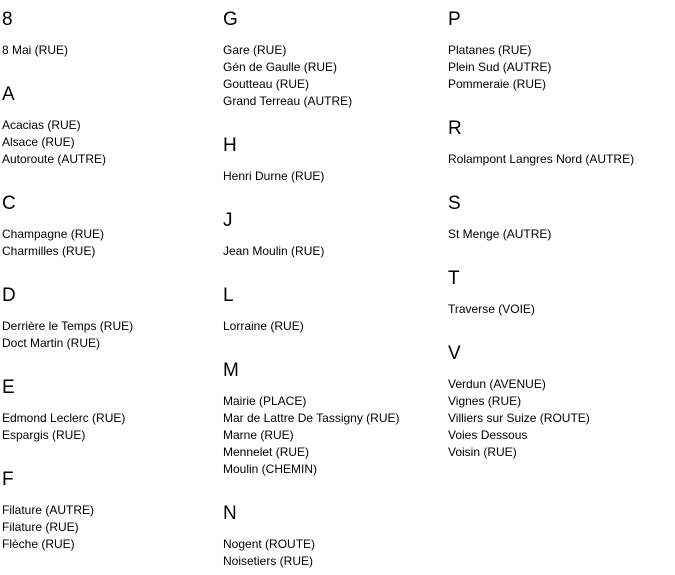  I want to click on street-entry: Verdun (AVENUE), so click(497, 384).